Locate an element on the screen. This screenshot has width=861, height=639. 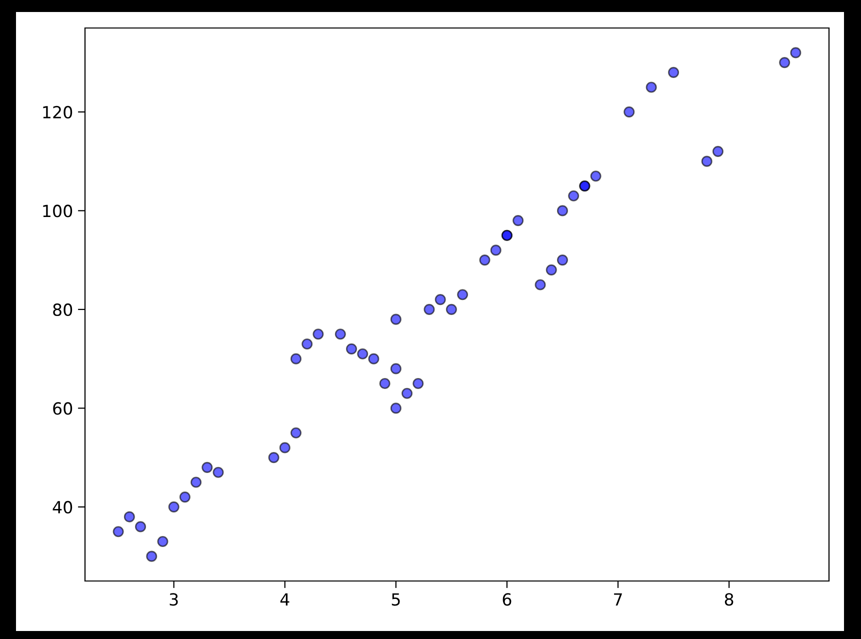
x-tick-label: 3 is located at coordinates (174, 599).